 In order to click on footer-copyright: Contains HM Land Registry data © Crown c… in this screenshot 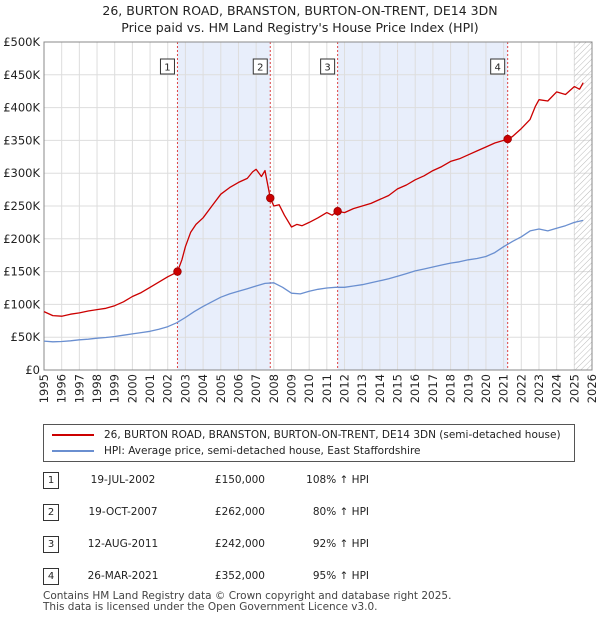, I will do `click(247, 596)`.